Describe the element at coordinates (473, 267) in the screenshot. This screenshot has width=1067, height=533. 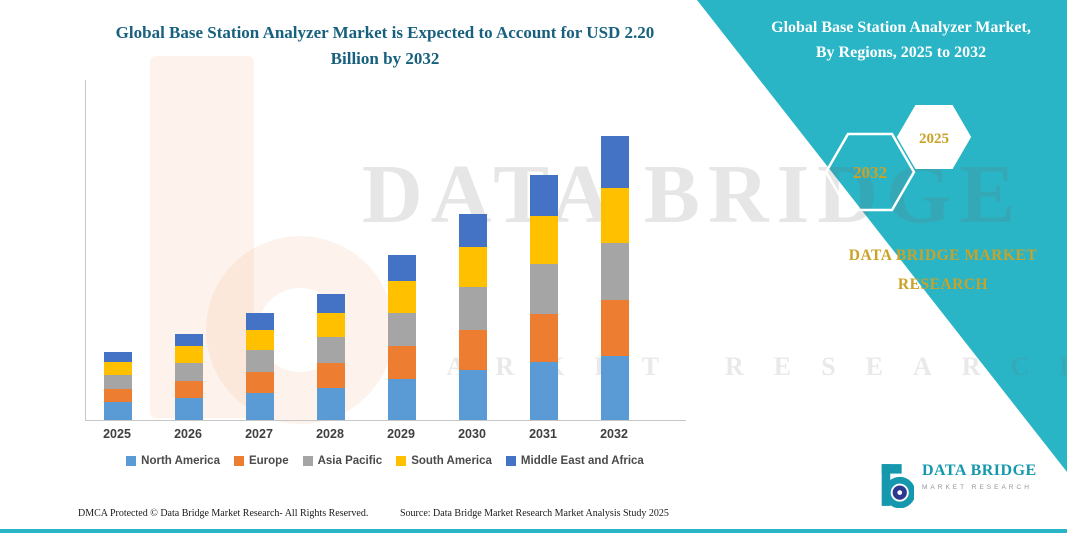
I see `bar-segment-south-america-2030` at that location.